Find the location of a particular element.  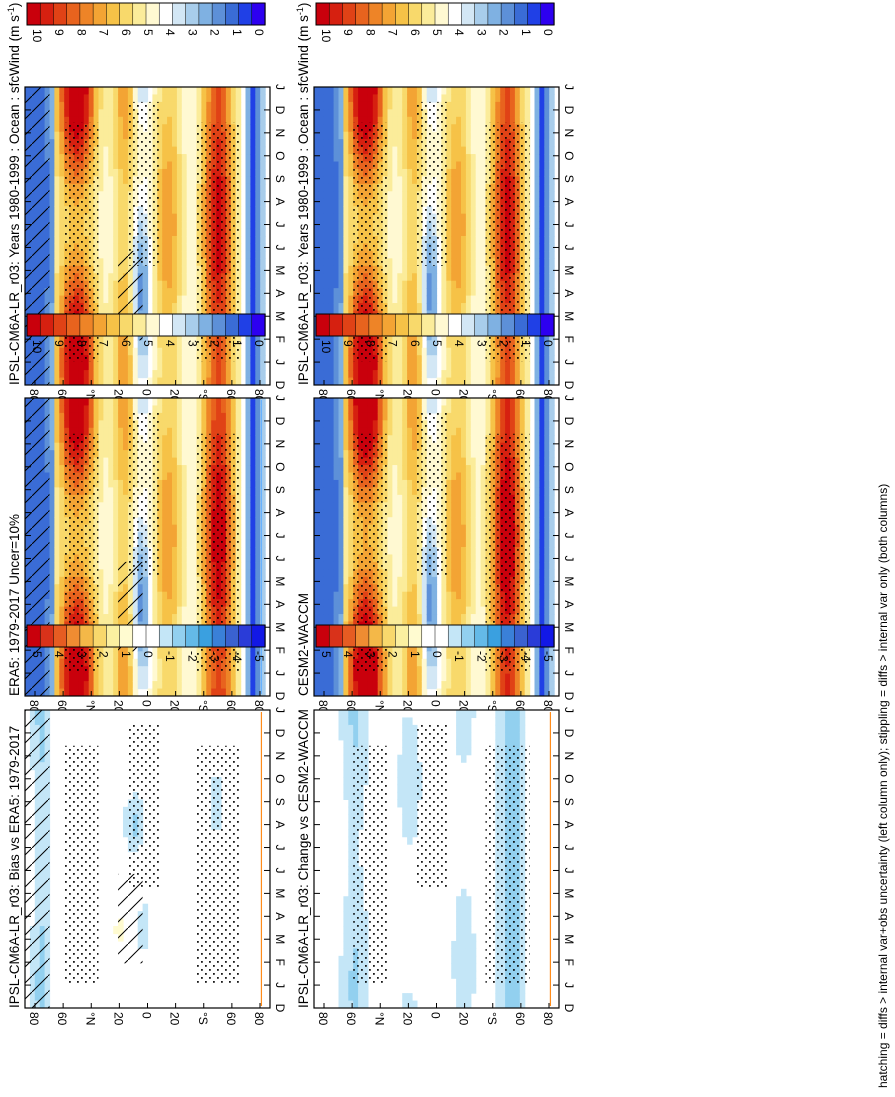

colorbar-label: 6 is located at coordinates (415, 32).